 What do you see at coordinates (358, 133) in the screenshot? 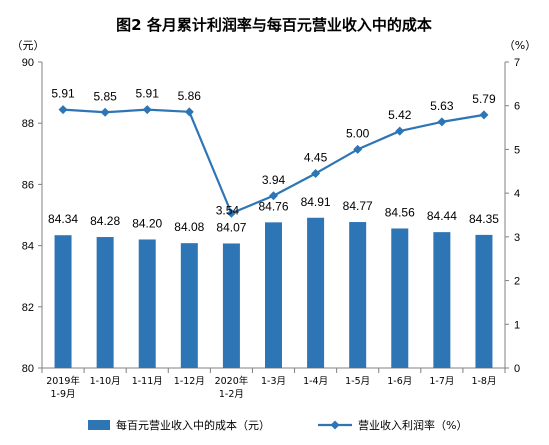
I see `line-value-label: 5.00` at bounding box center [358, 133].